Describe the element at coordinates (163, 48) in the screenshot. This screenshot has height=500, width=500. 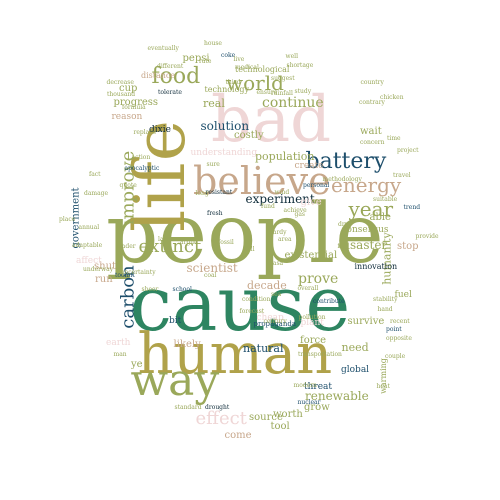
I see `word-eventually: eventually` at that location.